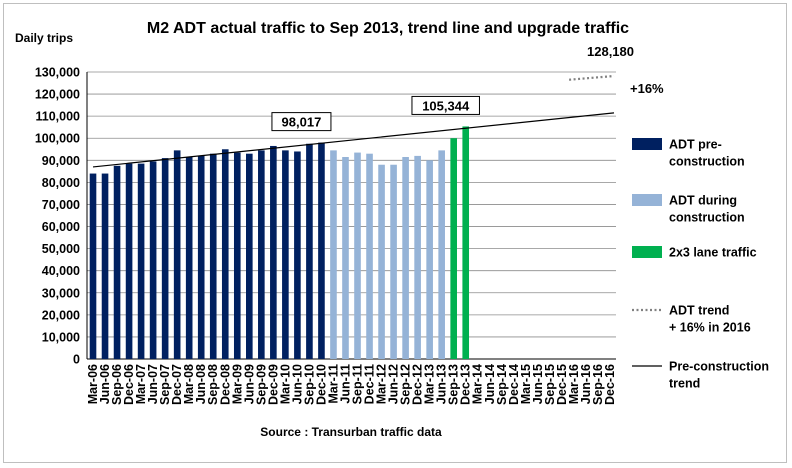  Describe the element at coordinates (61, 293) in the screenshot. I see `y-tick-label: 30,000` at that location.